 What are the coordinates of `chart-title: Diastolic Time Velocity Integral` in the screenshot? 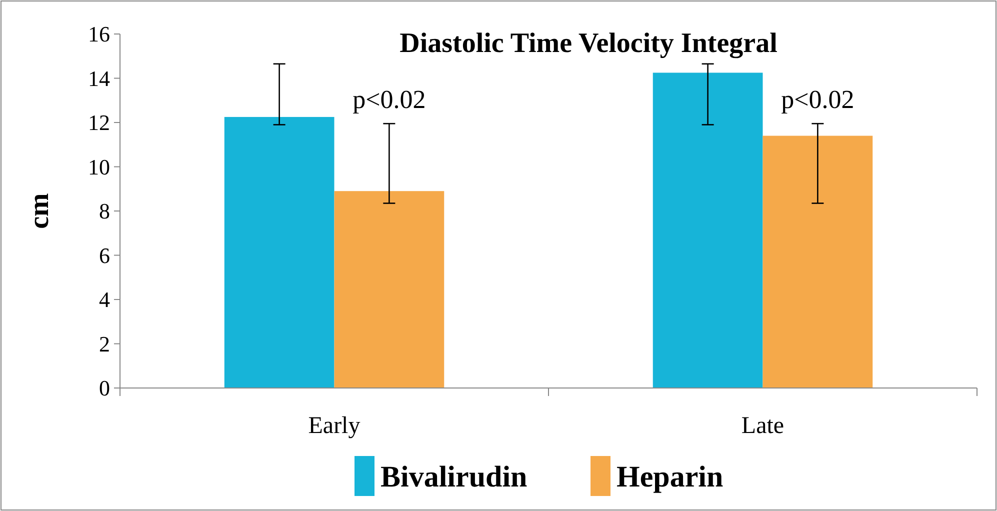 It's located at (589, 43).